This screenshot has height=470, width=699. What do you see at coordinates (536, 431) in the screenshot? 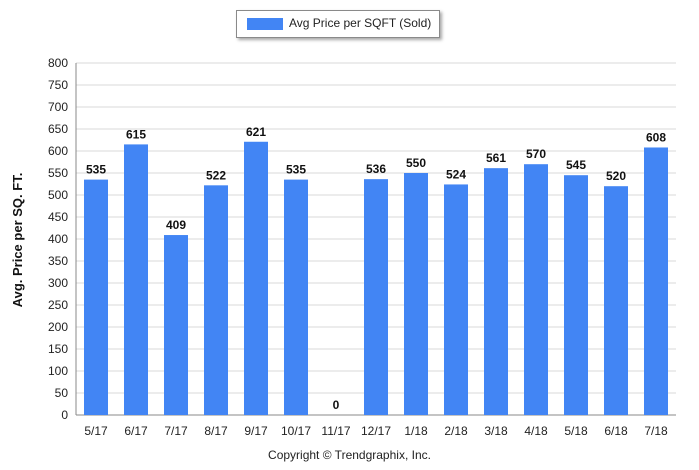
I see `x-tick-label: 4/18` at bounding box center [536, 431].